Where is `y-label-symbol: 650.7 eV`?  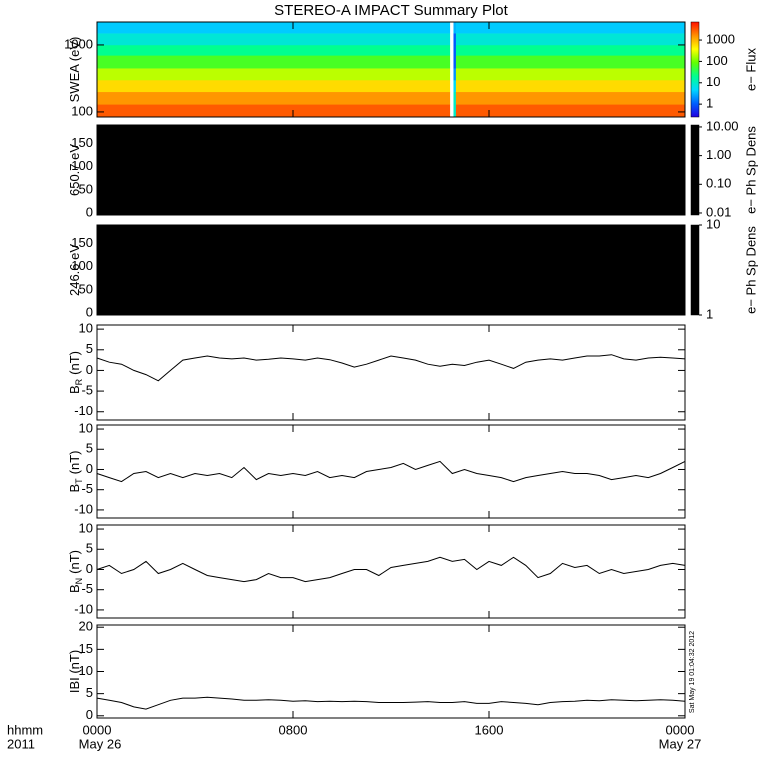
y-label-symbol: 650.7 eV is located at coordinates (74, 170).